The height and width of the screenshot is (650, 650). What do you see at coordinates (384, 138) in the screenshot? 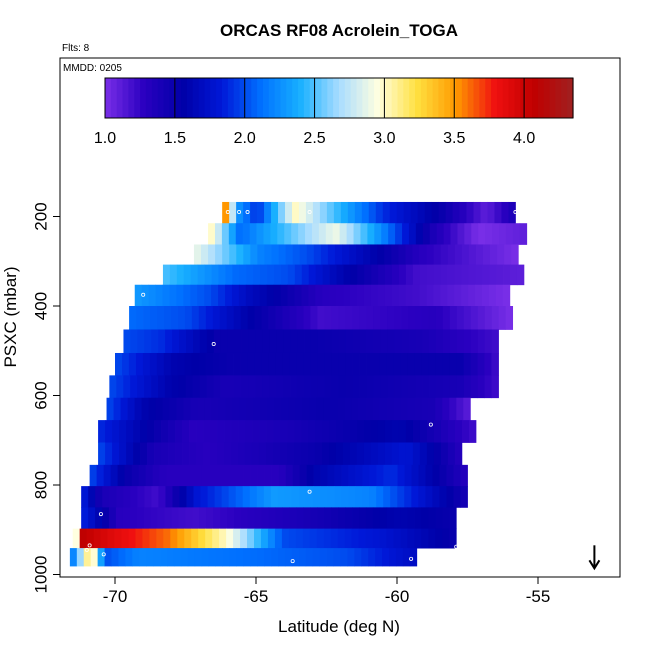
I see `colorbar-tick-label: 3.0` at bounding box center [384, 138].